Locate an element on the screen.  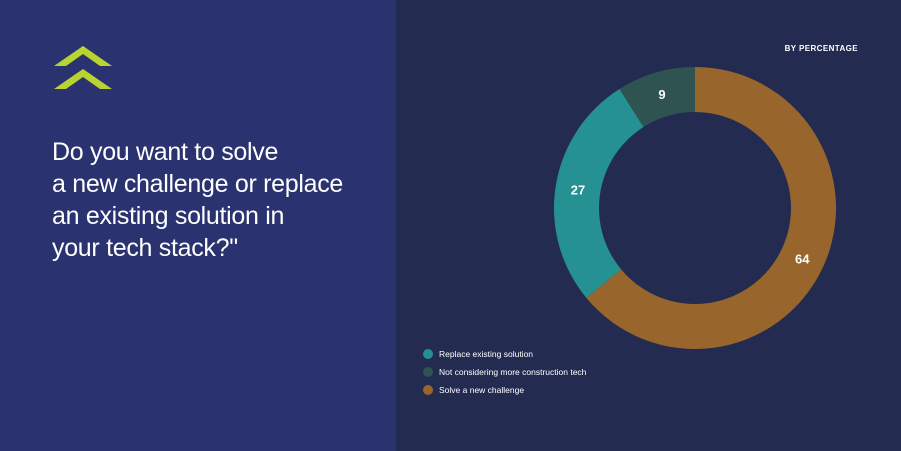
question-line-2: a new challenge or replace is located at coordinates (198, 184).